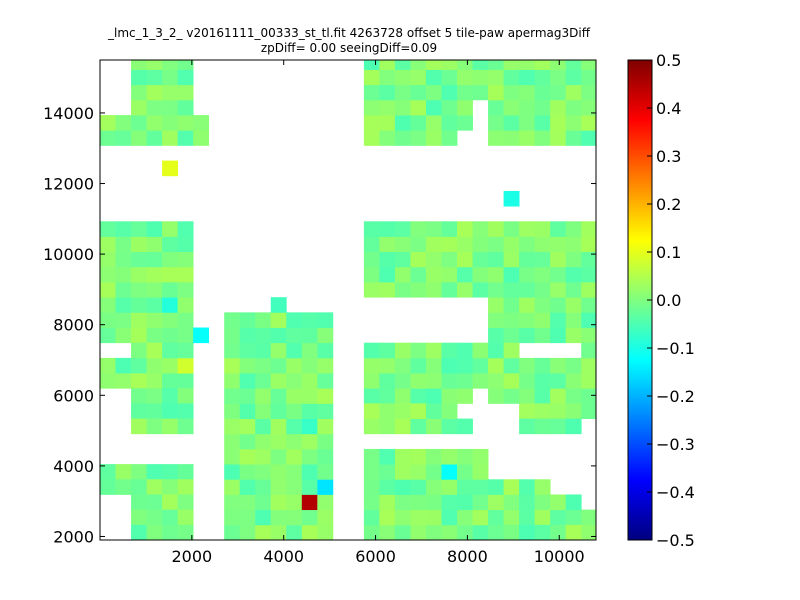 This screenshot has height=600, width=800. Describe the element at coordinates (191, 556) in the screenshot. I see `x-tick-label: 2000` at that location.